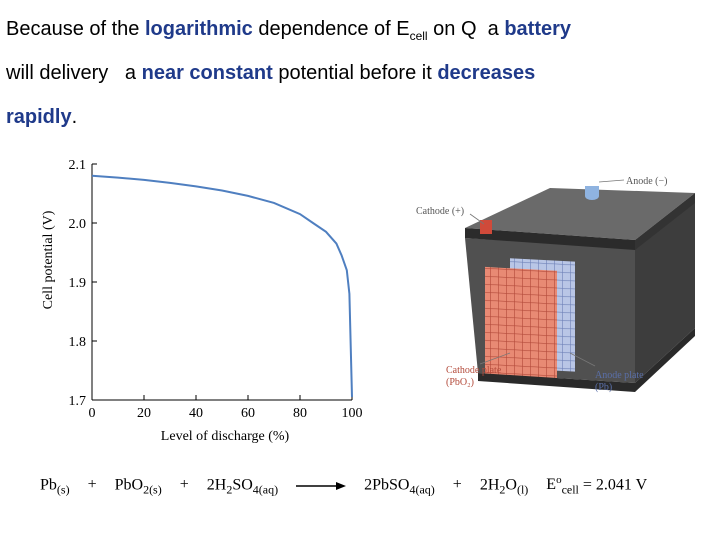 The width and height of the screenshot is (720, 540). What do you see at coordinates (474, 370) in the screenshot?
I see `cathode-plate-label: Cathode plate` at bounding box center [474, 370].